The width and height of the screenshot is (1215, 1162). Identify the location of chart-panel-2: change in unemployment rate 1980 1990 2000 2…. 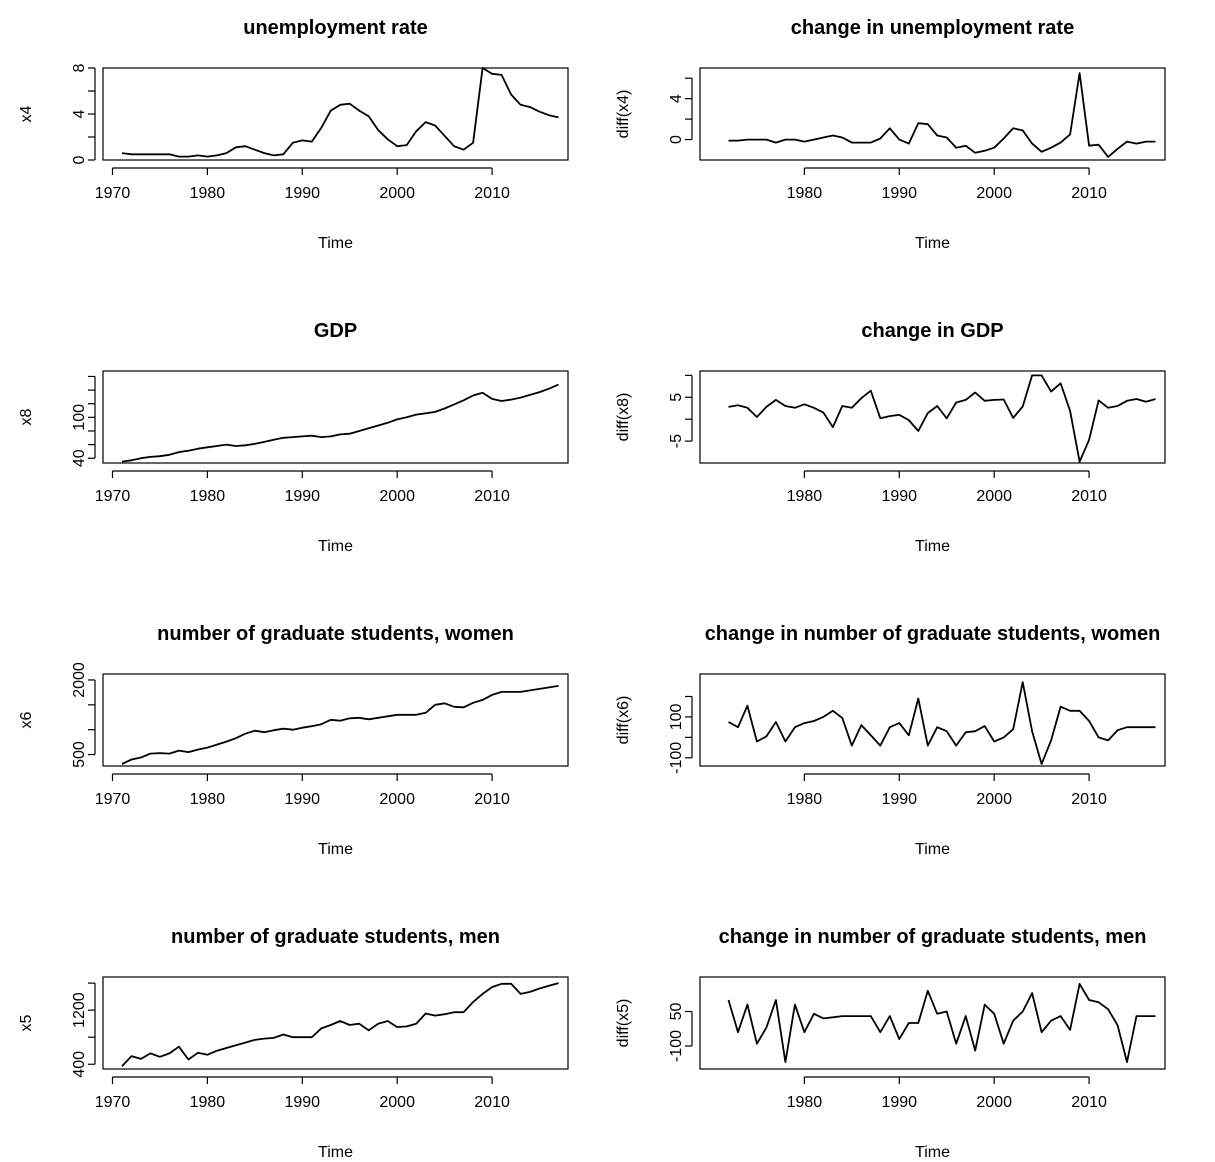
(890, 134).